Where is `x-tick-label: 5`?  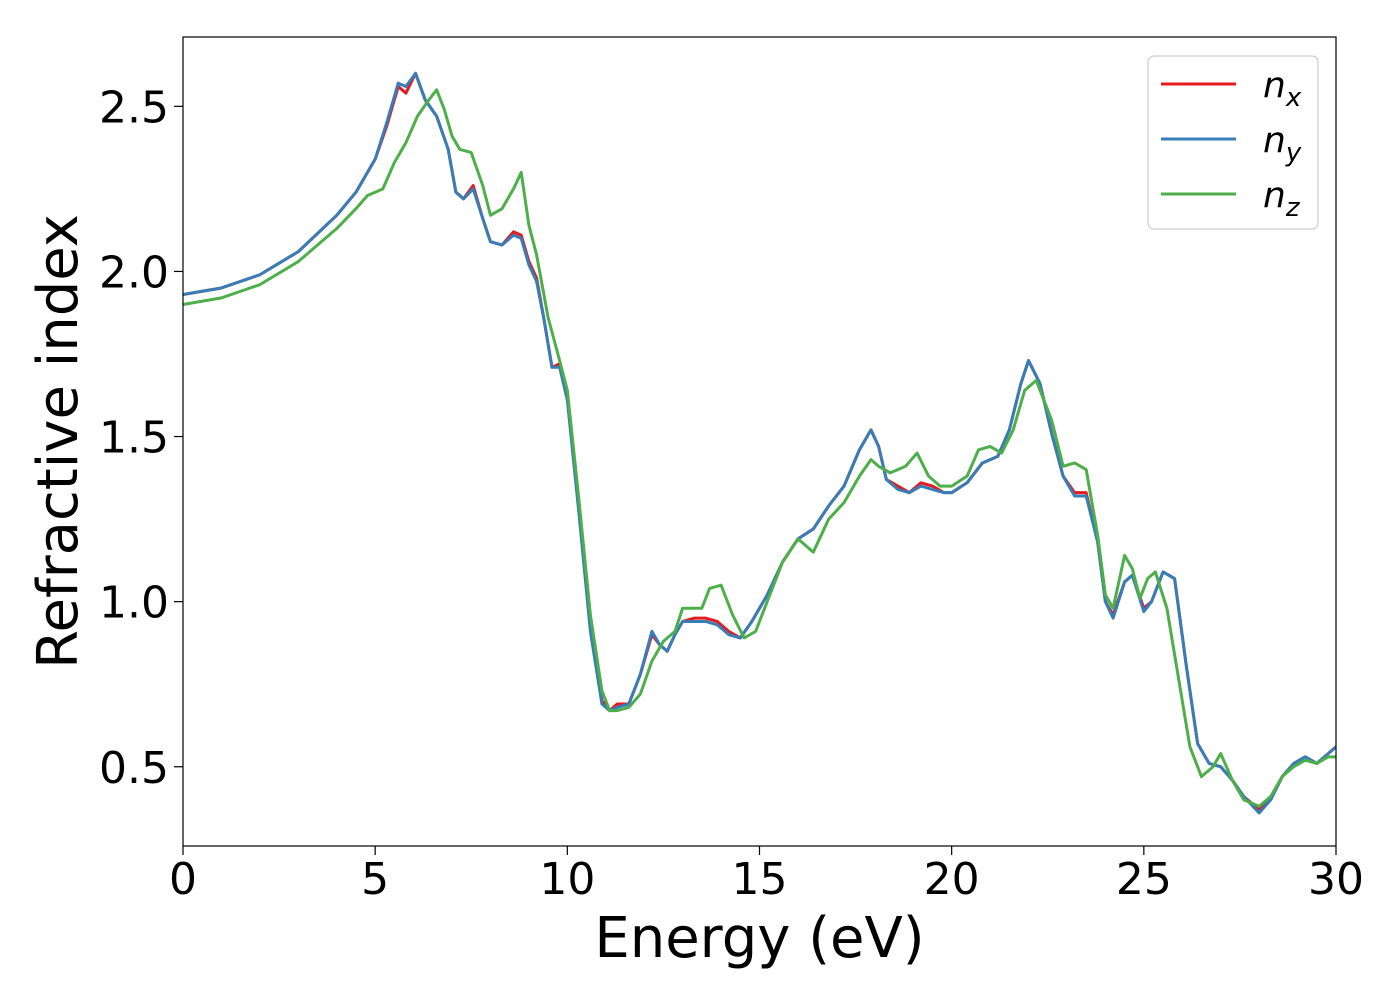 x-tick-label: 5 is located at coordinates (375, 879).